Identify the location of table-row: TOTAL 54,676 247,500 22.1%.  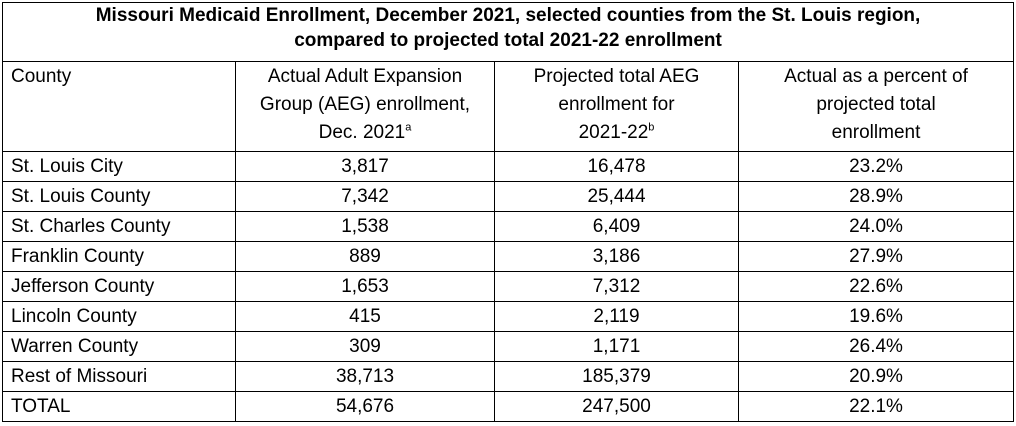
(508, 406).